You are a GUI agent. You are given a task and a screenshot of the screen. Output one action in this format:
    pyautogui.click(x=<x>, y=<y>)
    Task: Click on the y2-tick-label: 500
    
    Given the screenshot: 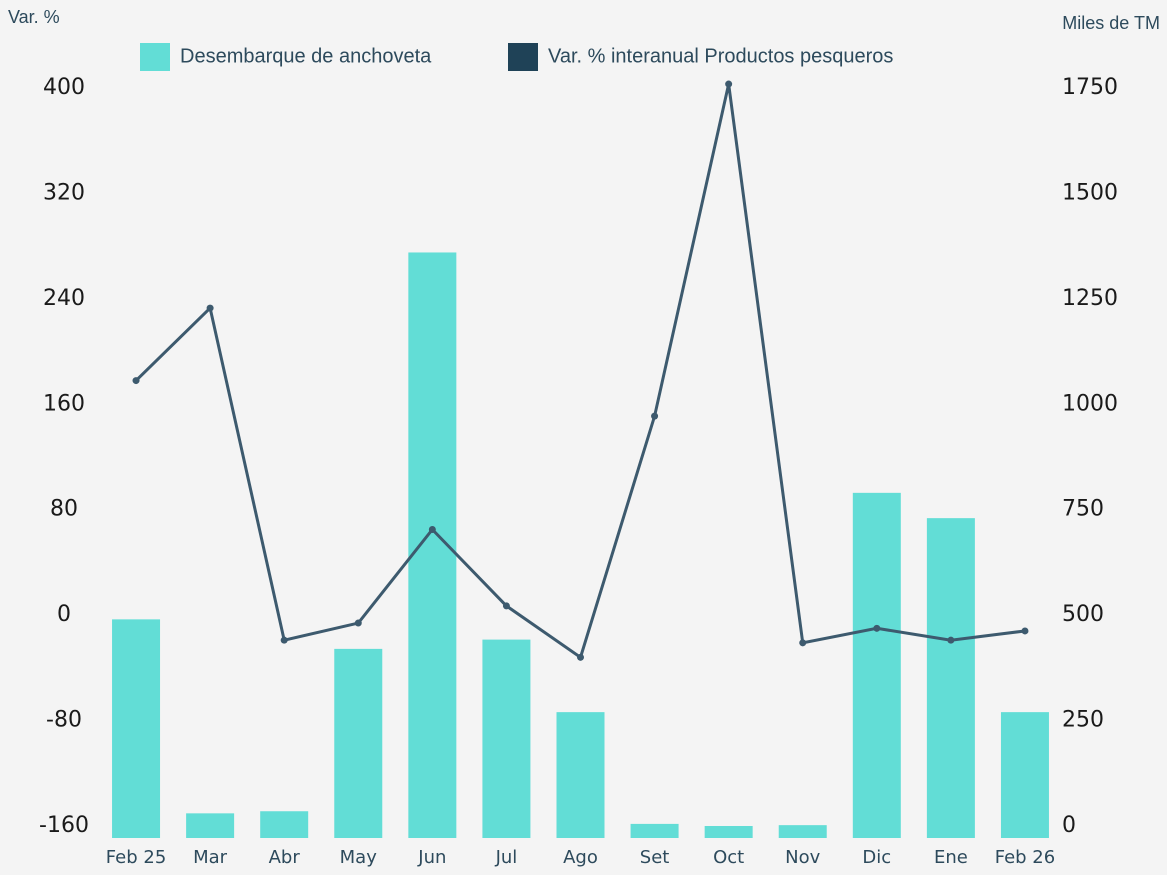 What is the action you would take?
    pyautogui.click(x=1083, y=614)
    